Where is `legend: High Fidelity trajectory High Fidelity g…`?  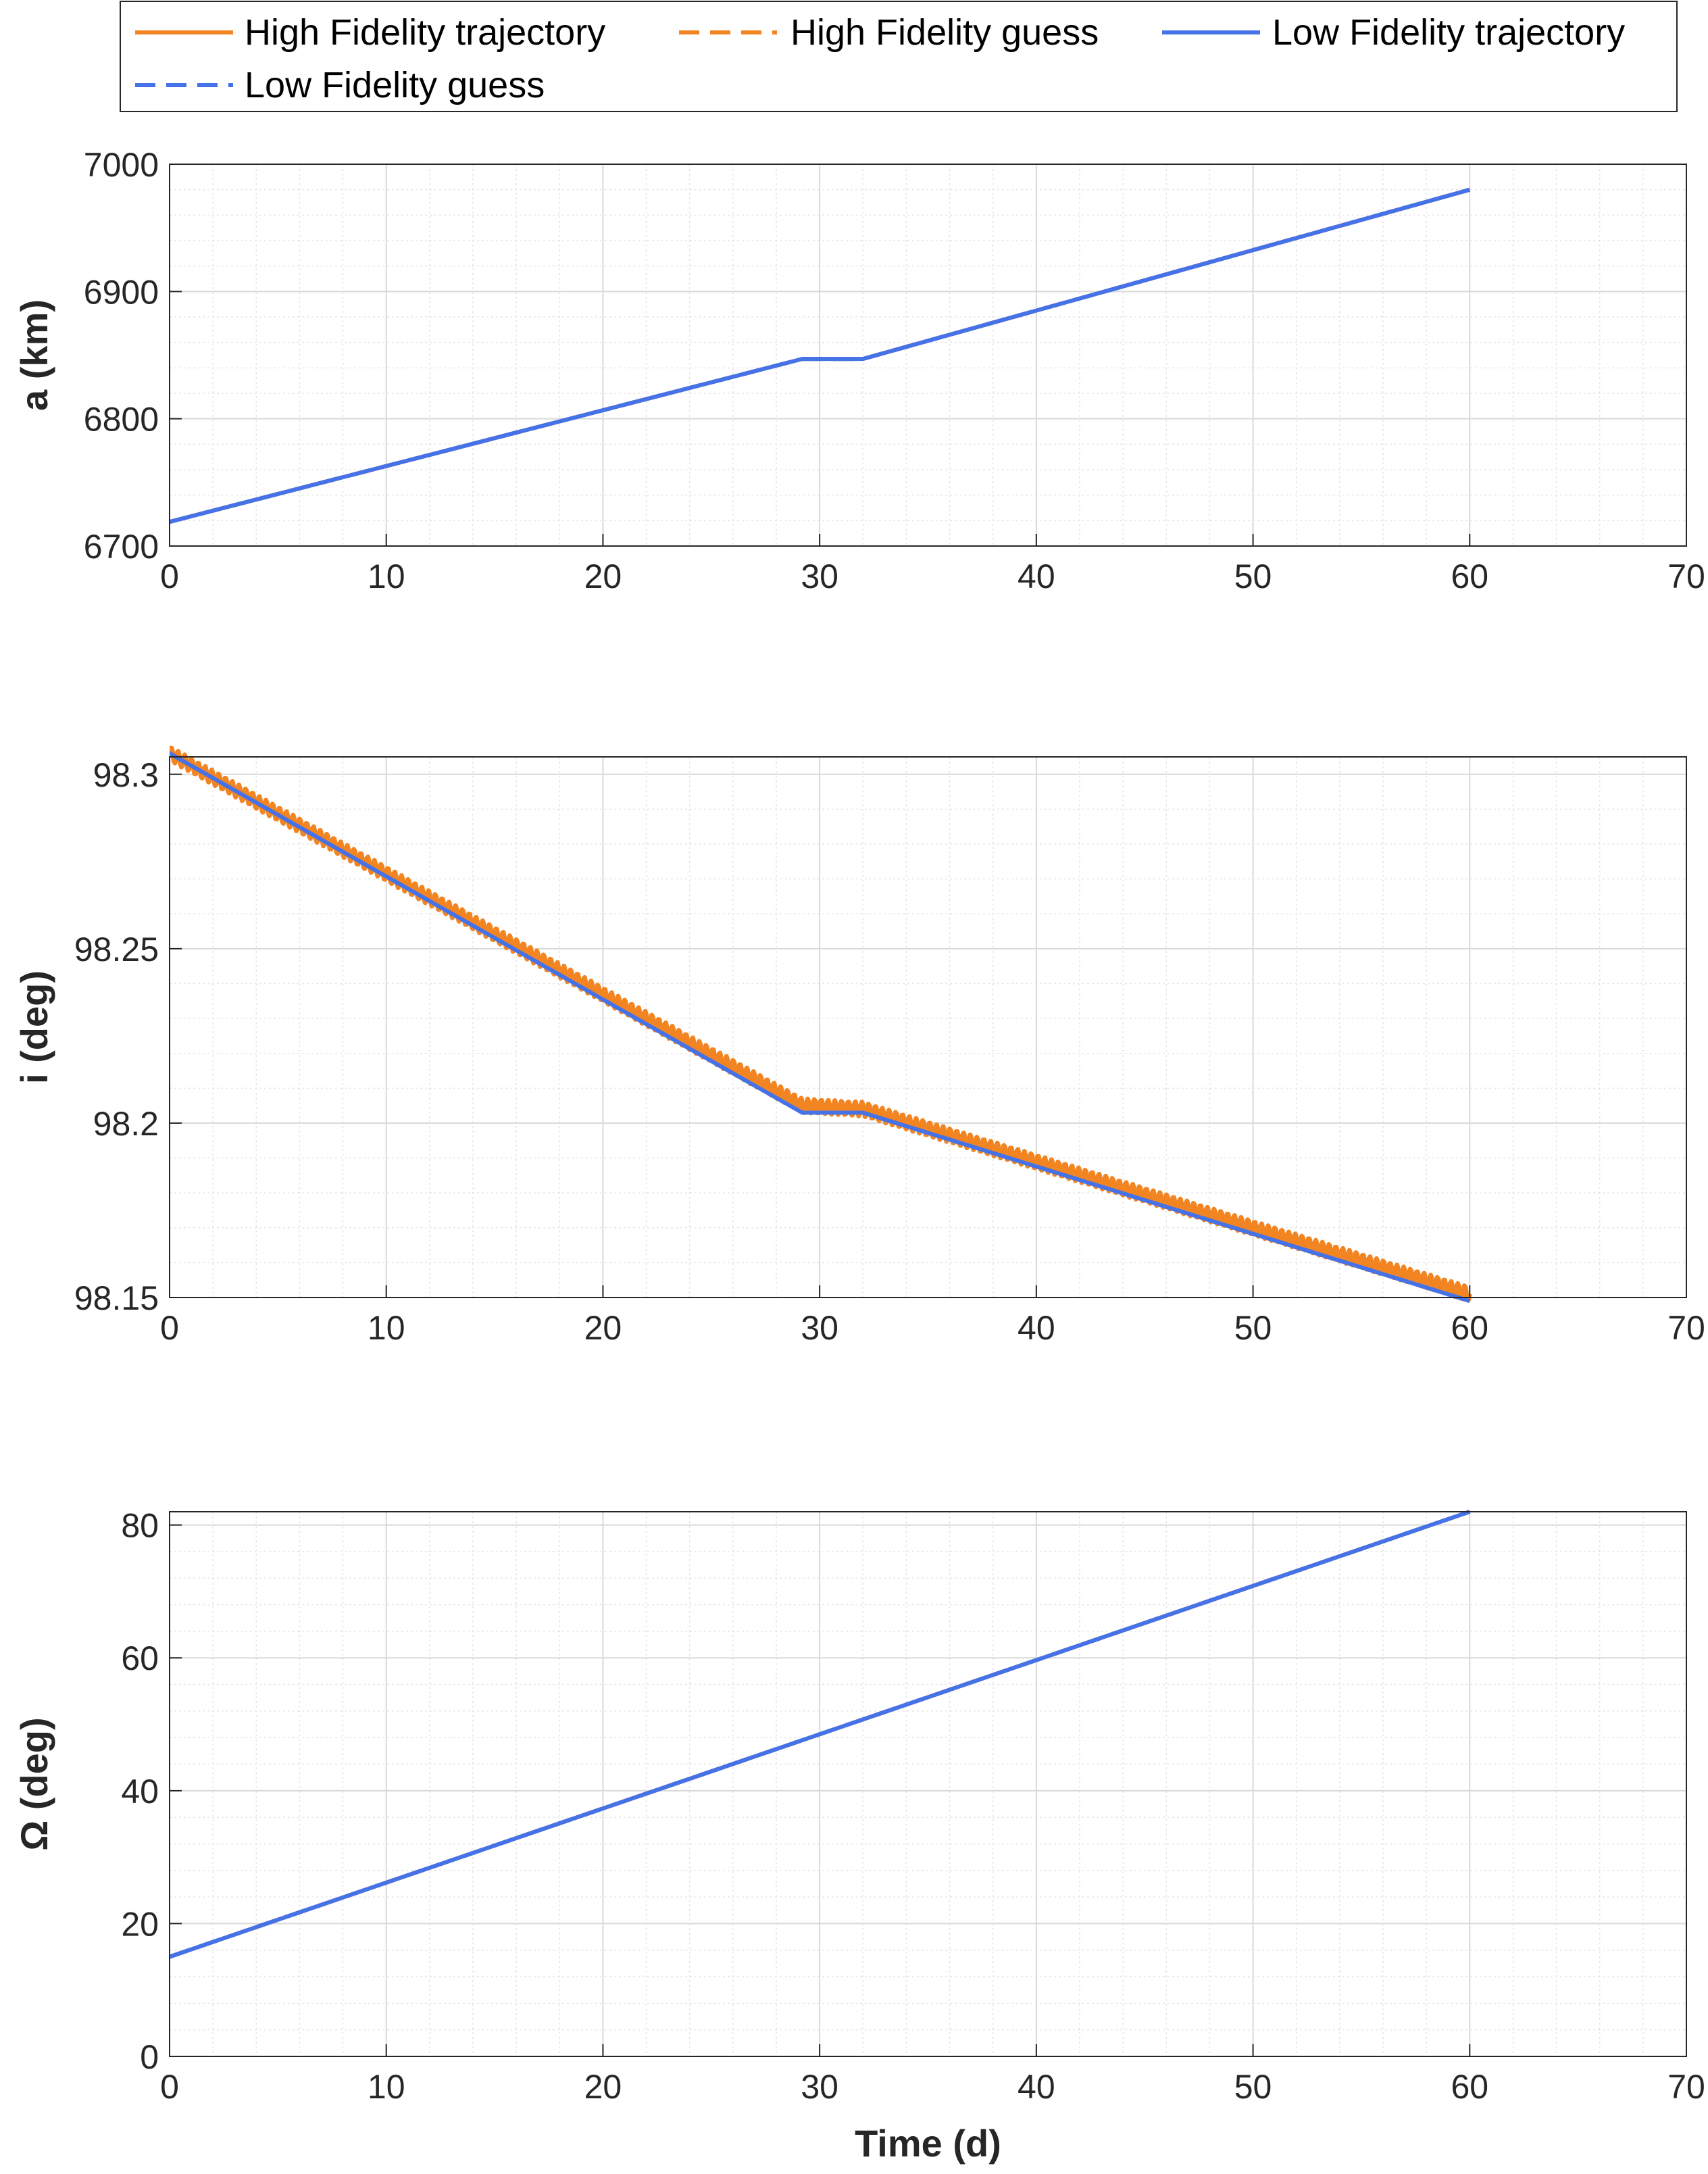 legend: High Fidelity trajectory High Fidelity g… is located at coordinates (899, 56).